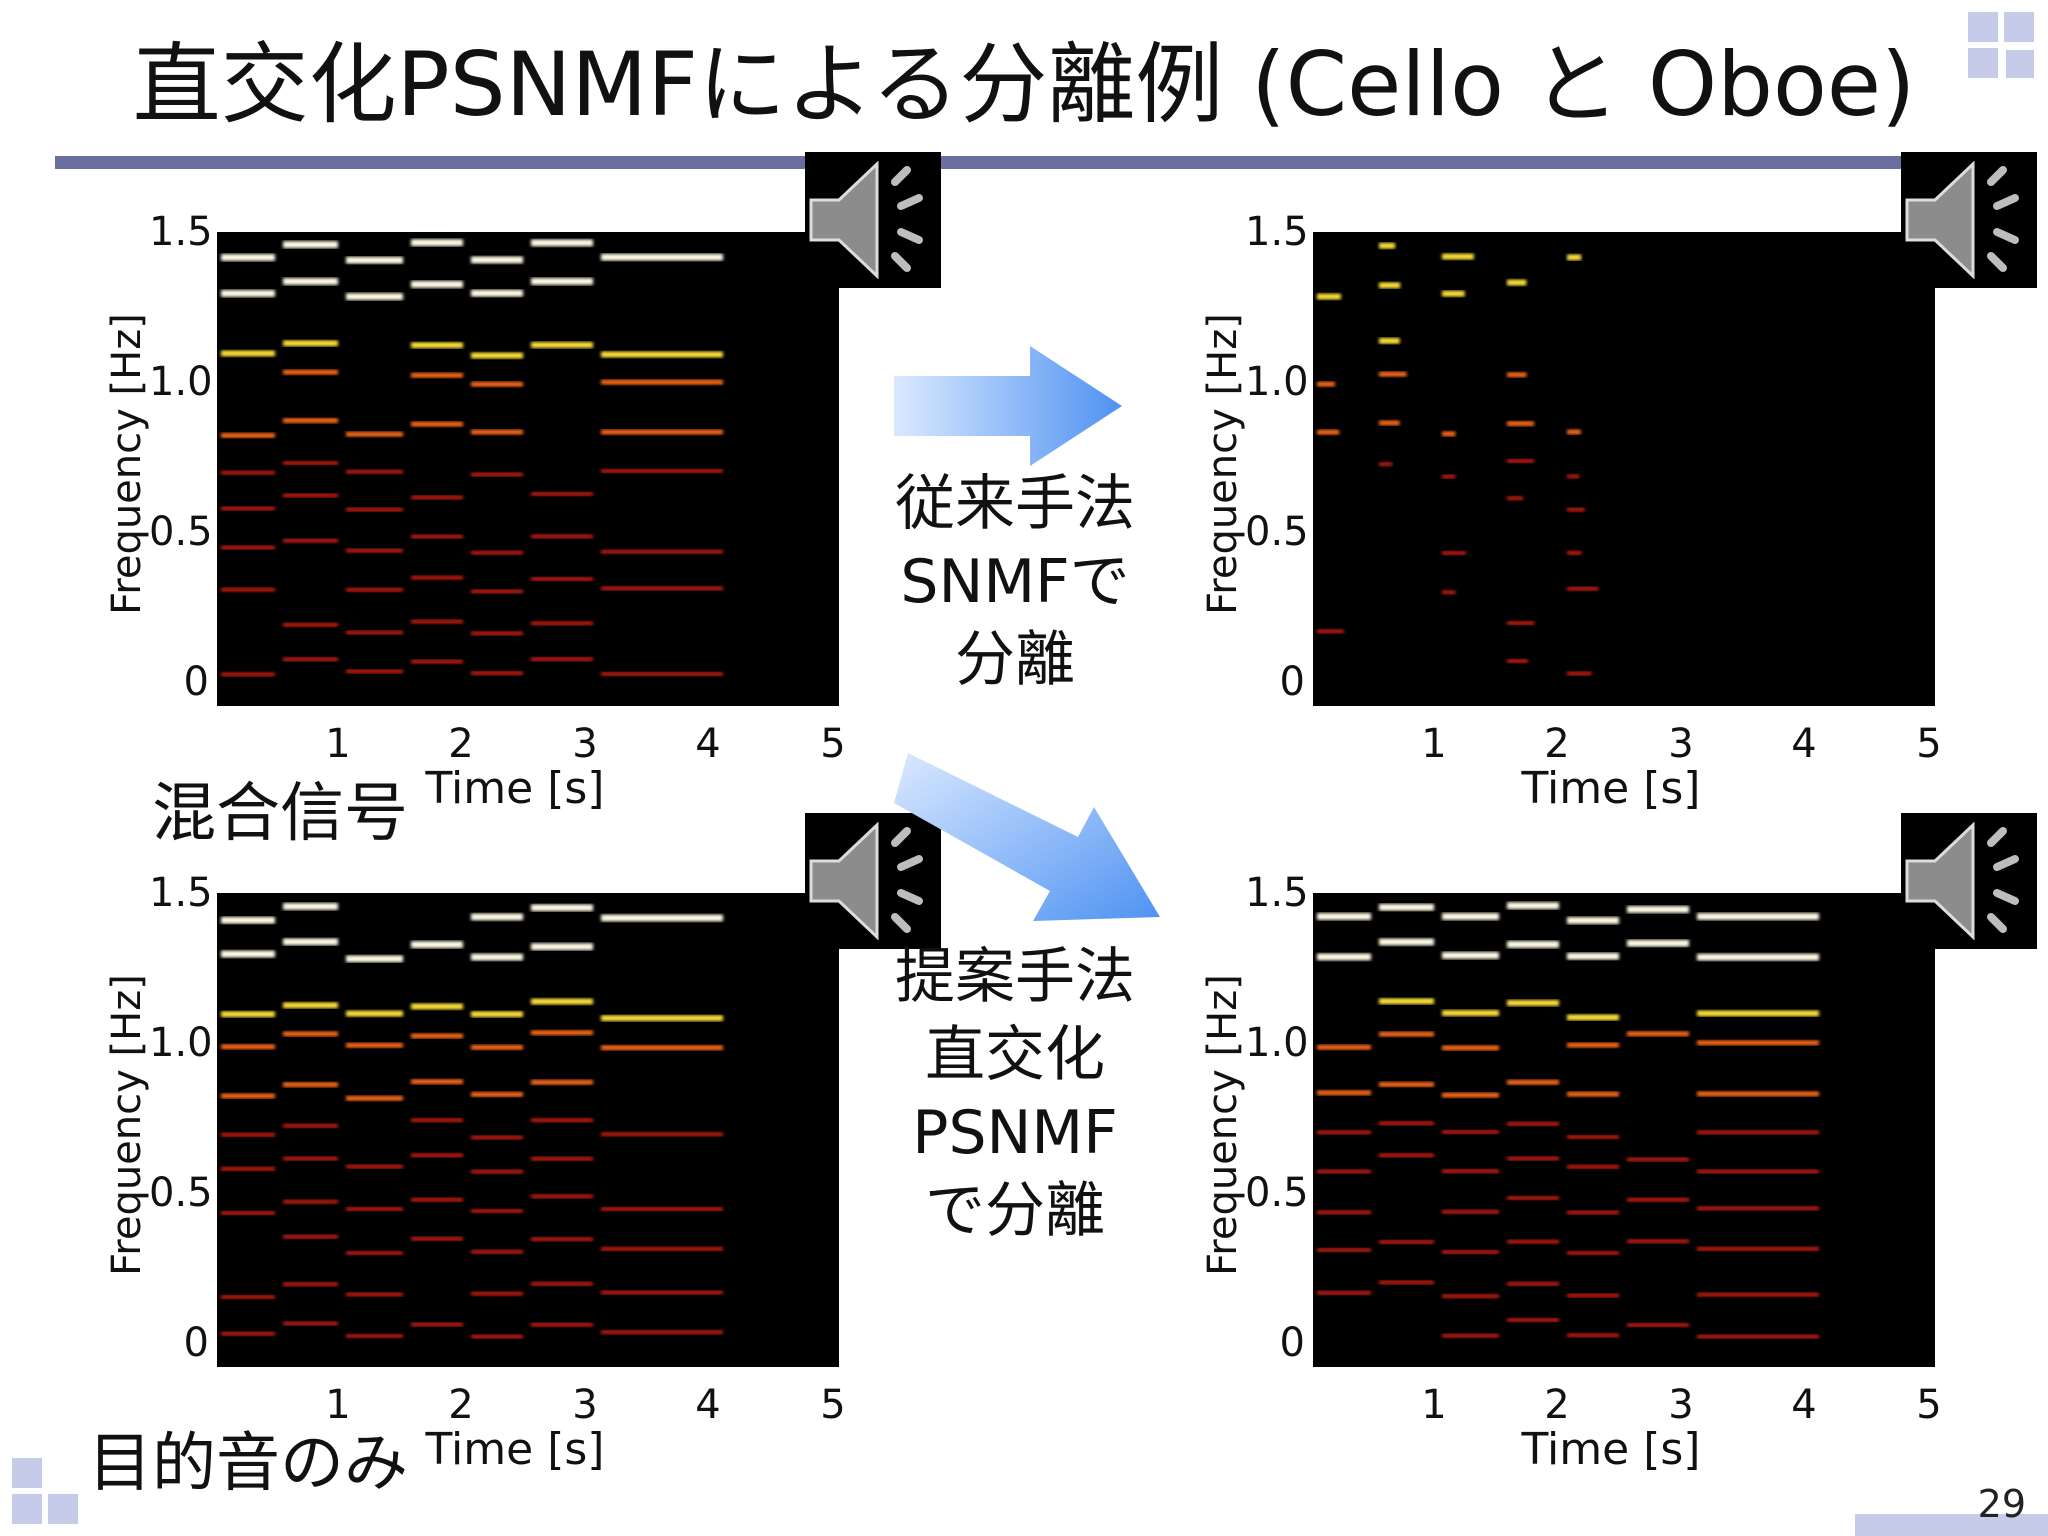 The image size is (2048, 1536). What do you see at coordinates (1015, 1055) in the screenshot?
I see `method-proposed-line-2: 直交化` at bounding box center [1015, 1055].